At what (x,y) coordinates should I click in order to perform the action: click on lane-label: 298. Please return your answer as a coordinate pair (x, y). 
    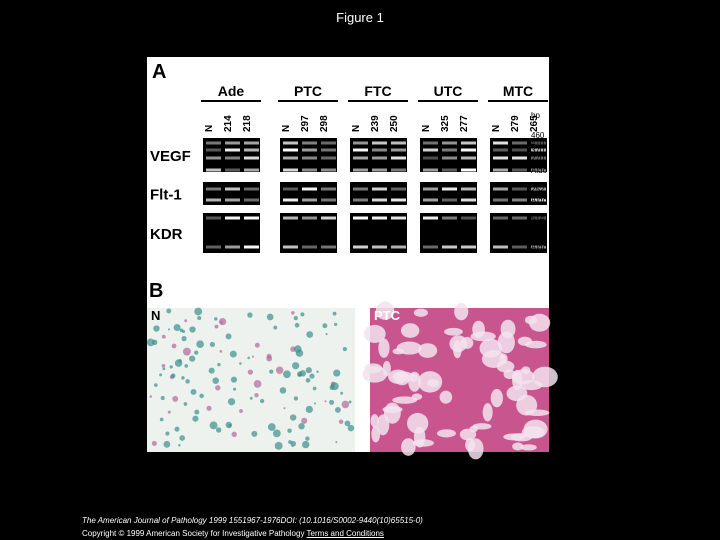
    Looking at the image, I should click on (324, 123).